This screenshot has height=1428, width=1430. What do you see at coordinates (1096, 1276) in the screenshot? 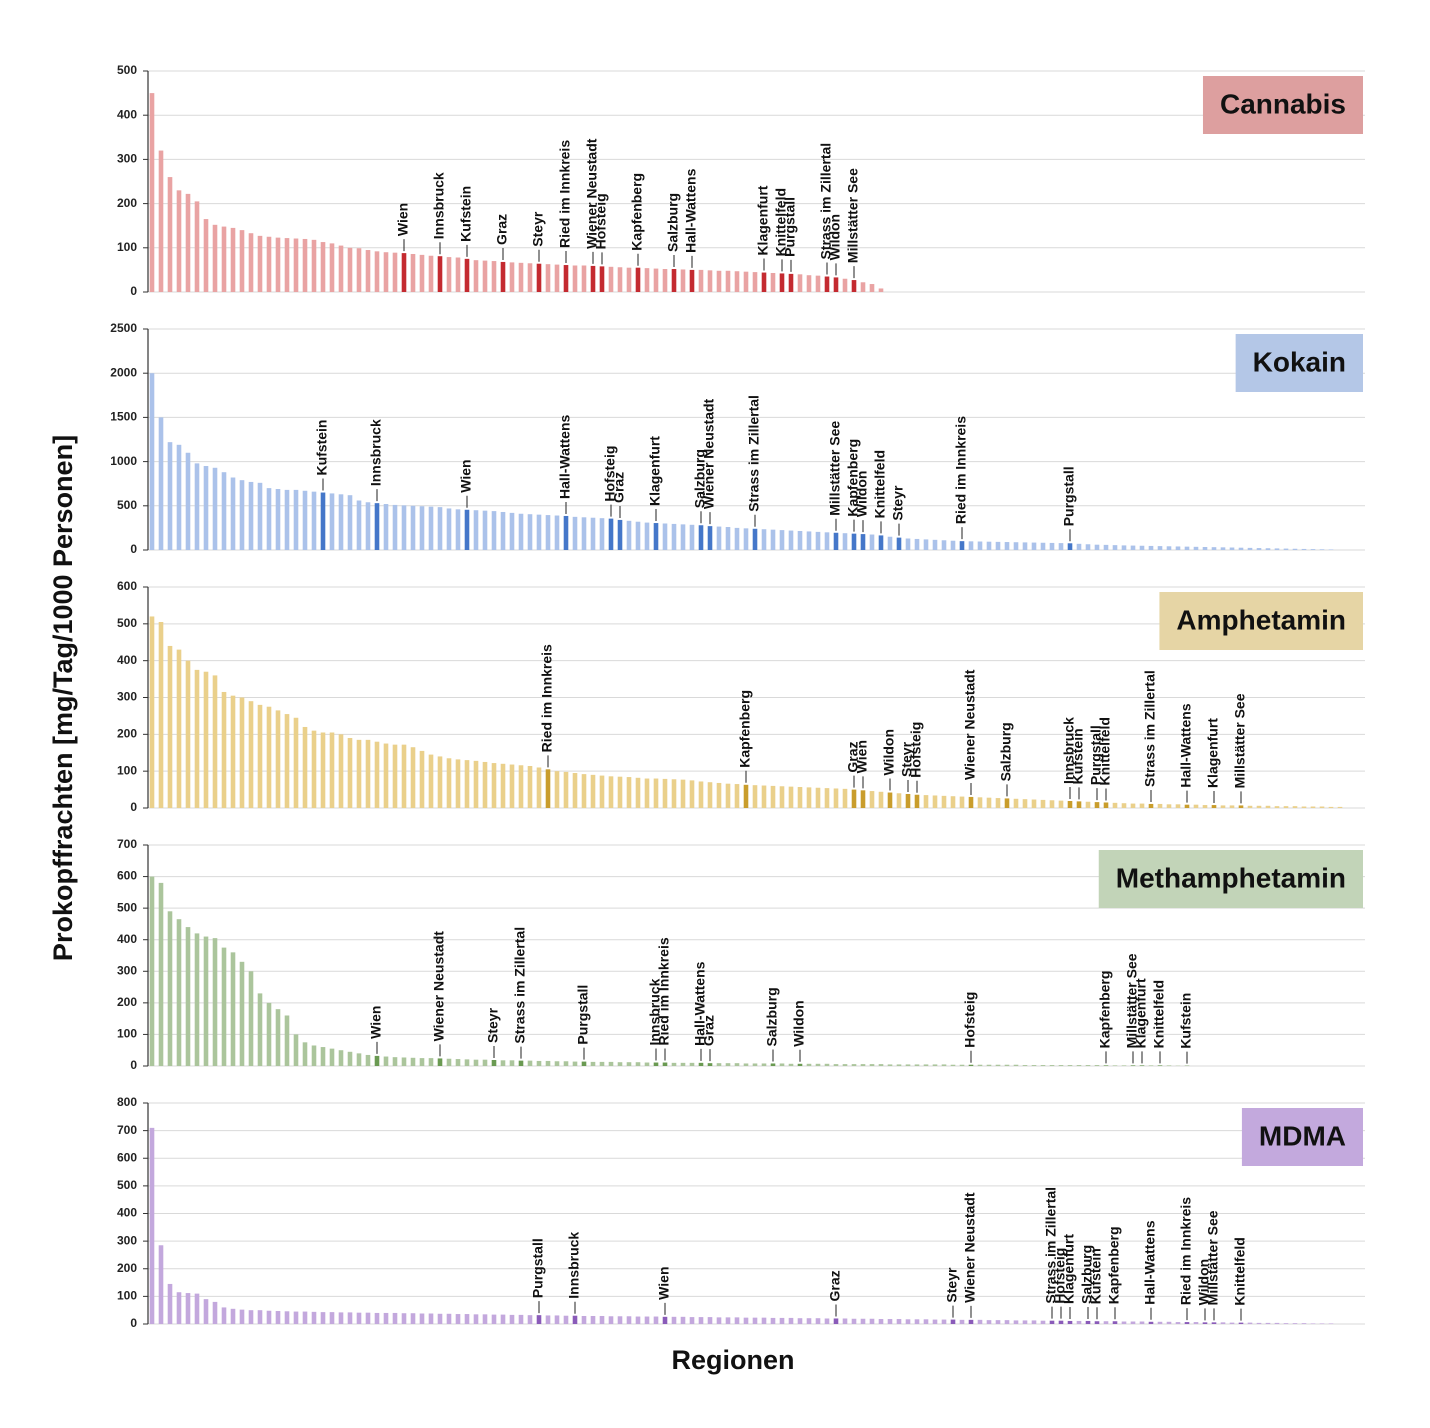
I see `region-label: Kufstein` at bounding box center [1096, 1276].